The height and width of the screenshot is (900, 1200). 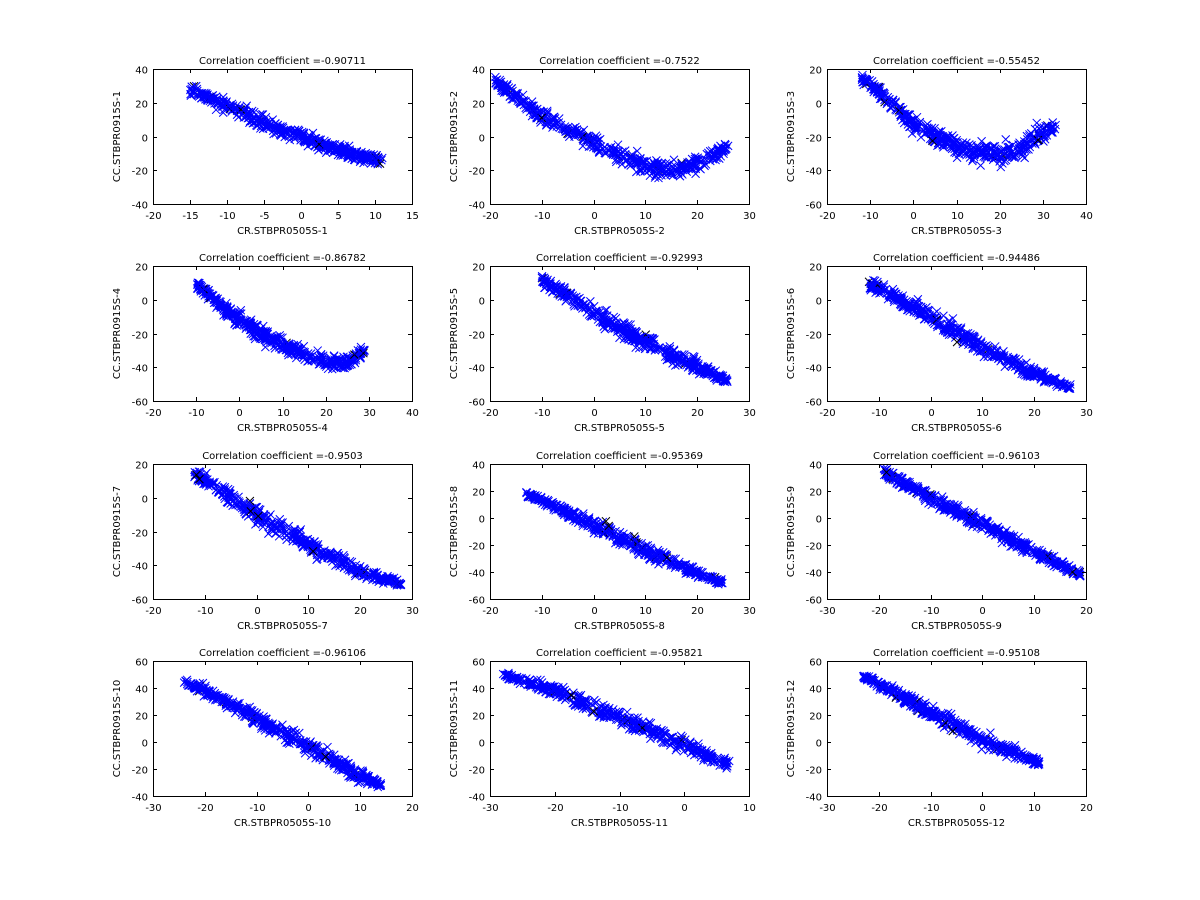 I want to click on y-tick-label: 40, so click(x=478, y=466).